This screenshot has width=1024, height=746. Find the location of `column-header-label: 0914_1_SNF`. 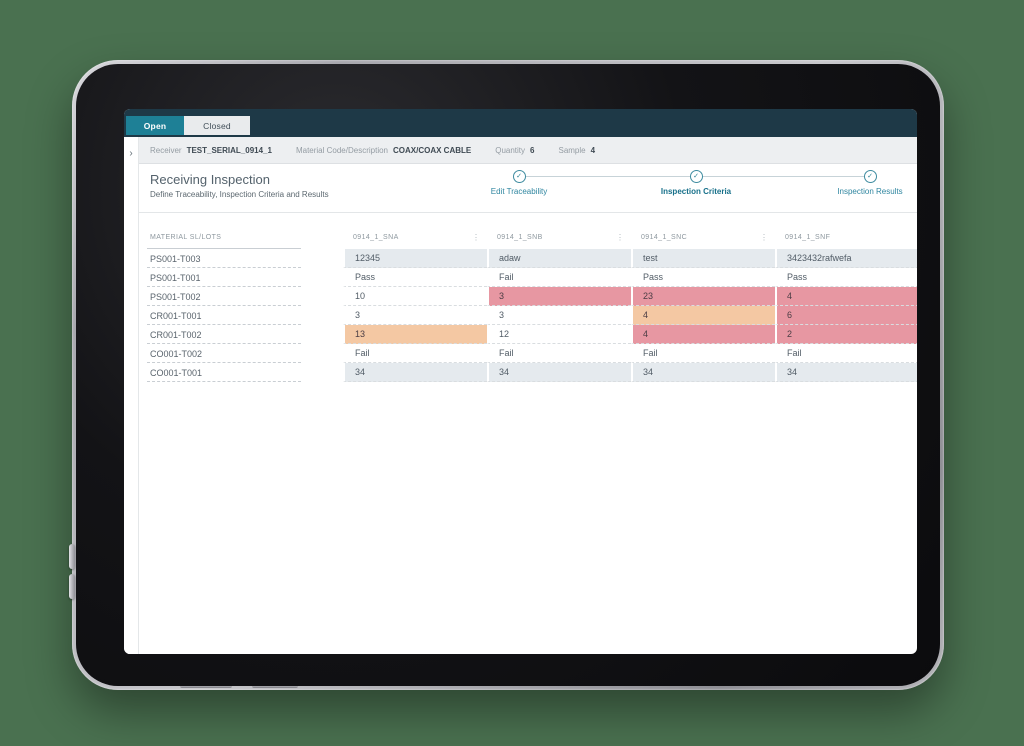

column-header-label: 0914_1_SNF is located at coordinates (808, 237).